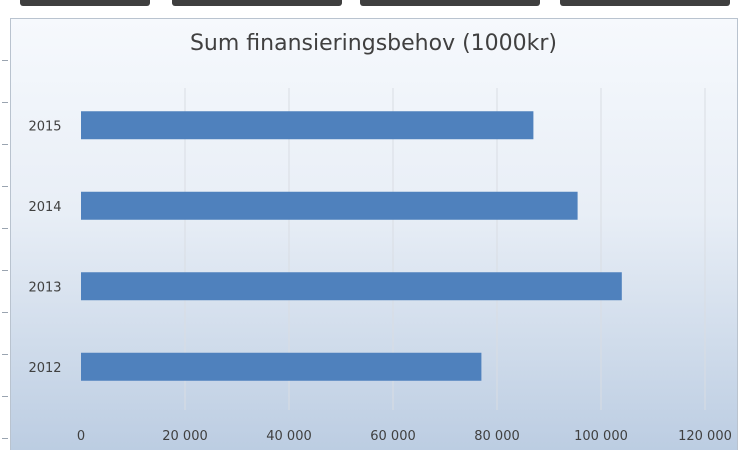  What do you see at coordinates (44, 207) in the screenshot?
I see `y-category-label: 2014` at bounding box center [44, 207].